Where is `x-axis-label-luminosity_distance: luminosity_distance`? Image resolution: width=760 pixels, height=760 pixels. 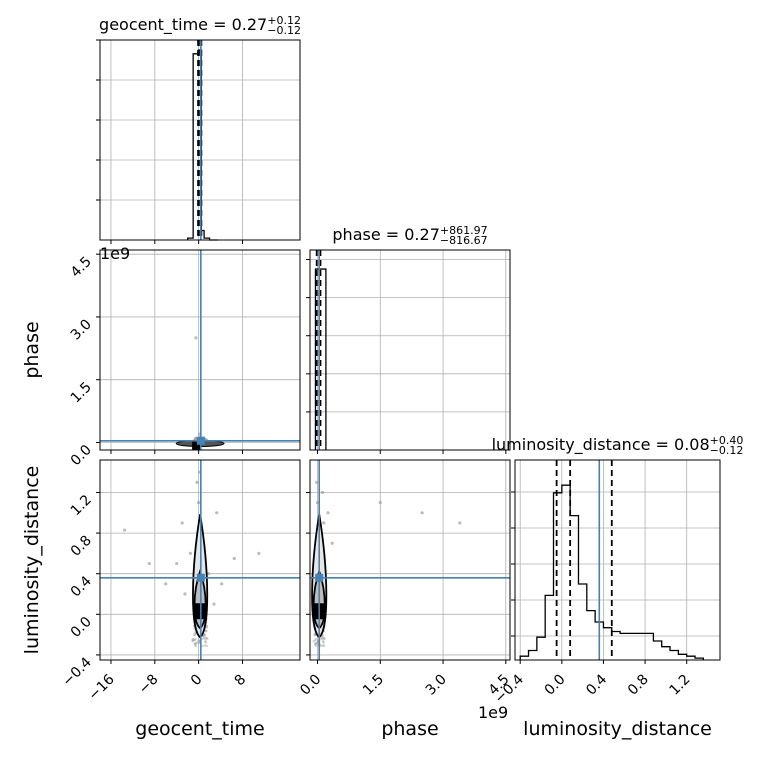
x-axis-label-luminosity_distance: luminosity_distance is located at coordinates (617, 729).